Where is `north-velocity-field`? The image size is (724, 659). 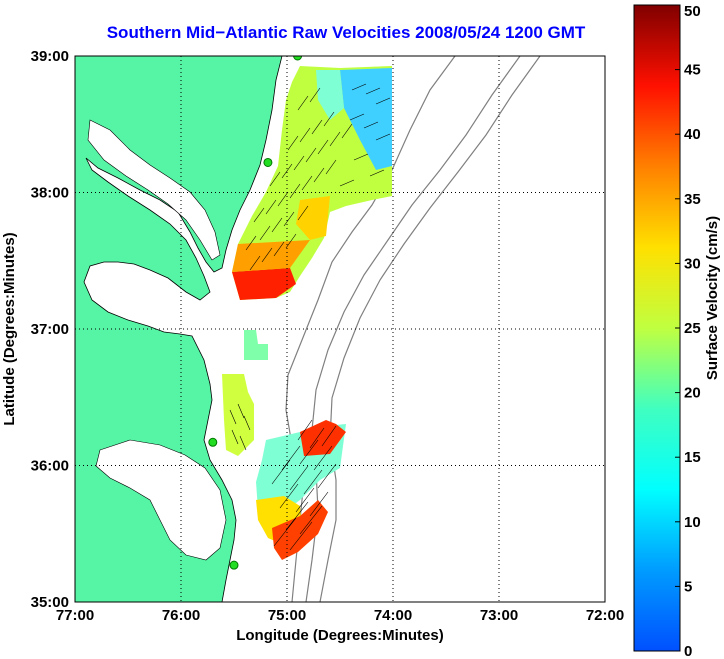
north-velocity-field is located at coordinates (312, 183).